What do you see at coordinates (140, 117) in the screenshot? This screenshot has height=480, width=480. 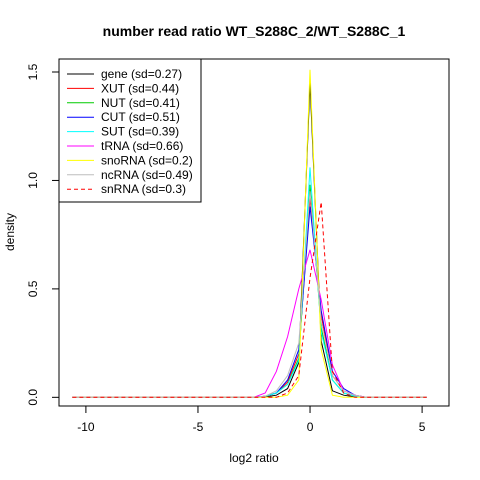 I see `legend-entry-label: CUT (sd=0.51)` at bounding box center [140, 117].